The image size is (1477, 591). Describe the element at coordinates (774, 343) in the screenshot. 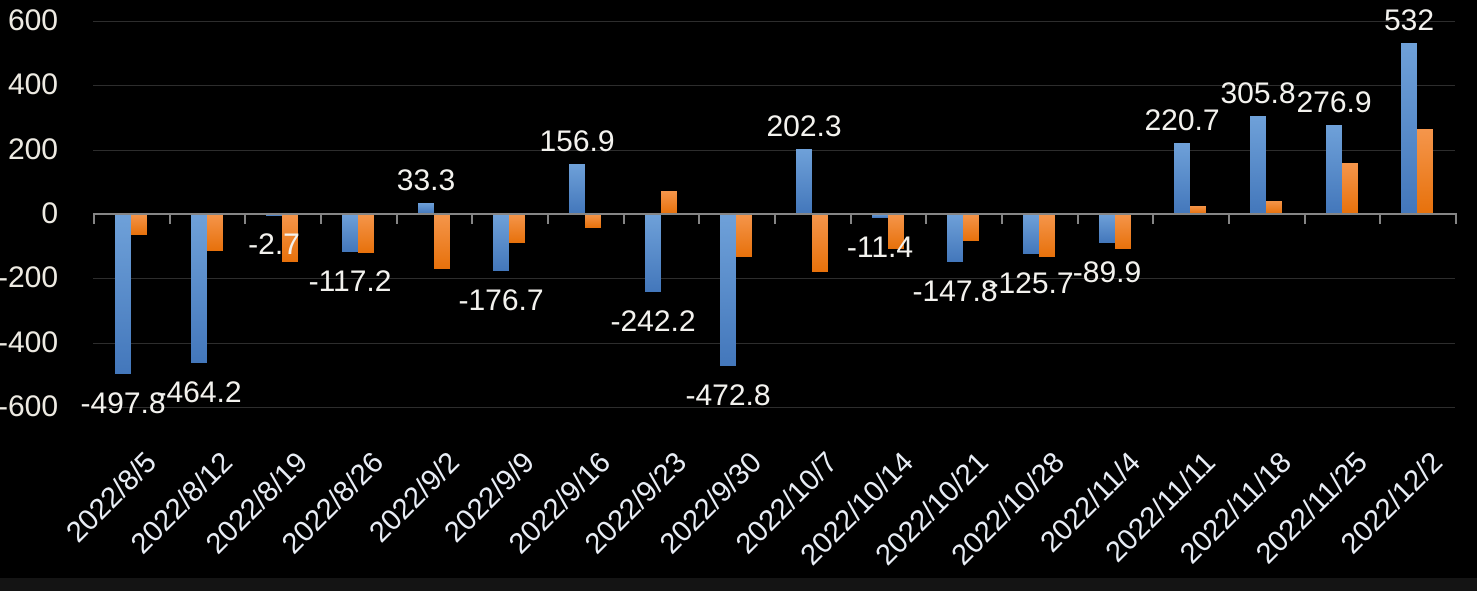

I see `gridline--400` at that location.